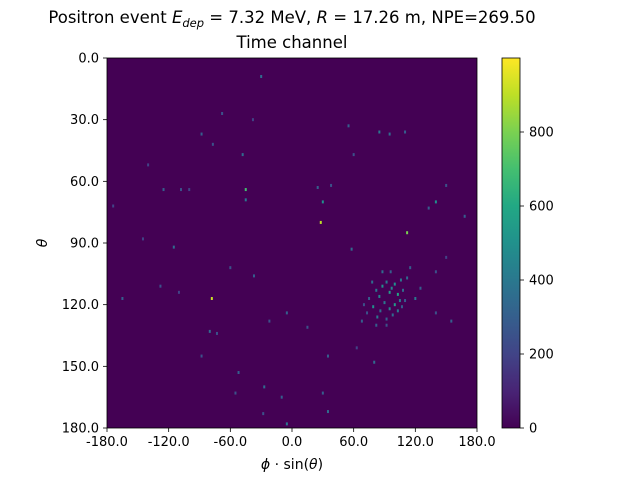 This screenshot has height=480, width=640. I want to click on x-tick-label: 120.0, so click(415, 442).